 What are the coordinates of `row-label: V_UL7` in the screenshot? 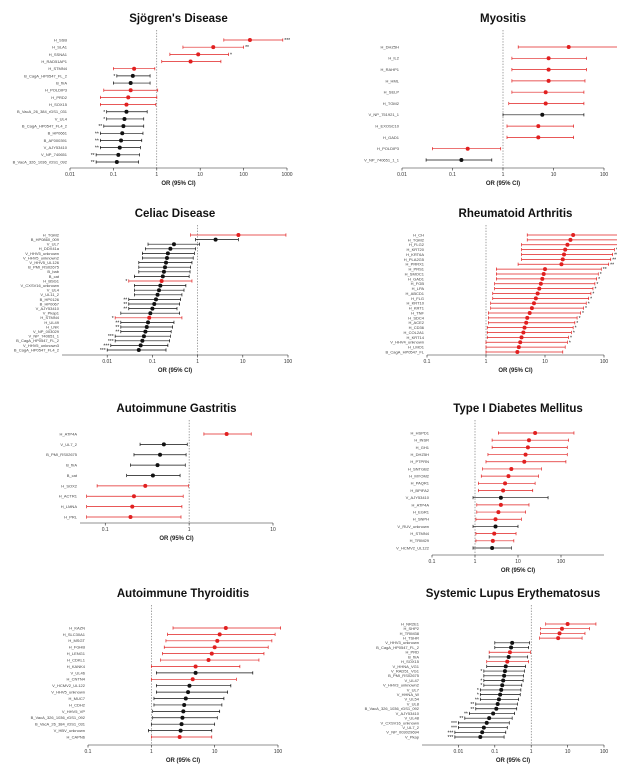 It's located at (53, 244).